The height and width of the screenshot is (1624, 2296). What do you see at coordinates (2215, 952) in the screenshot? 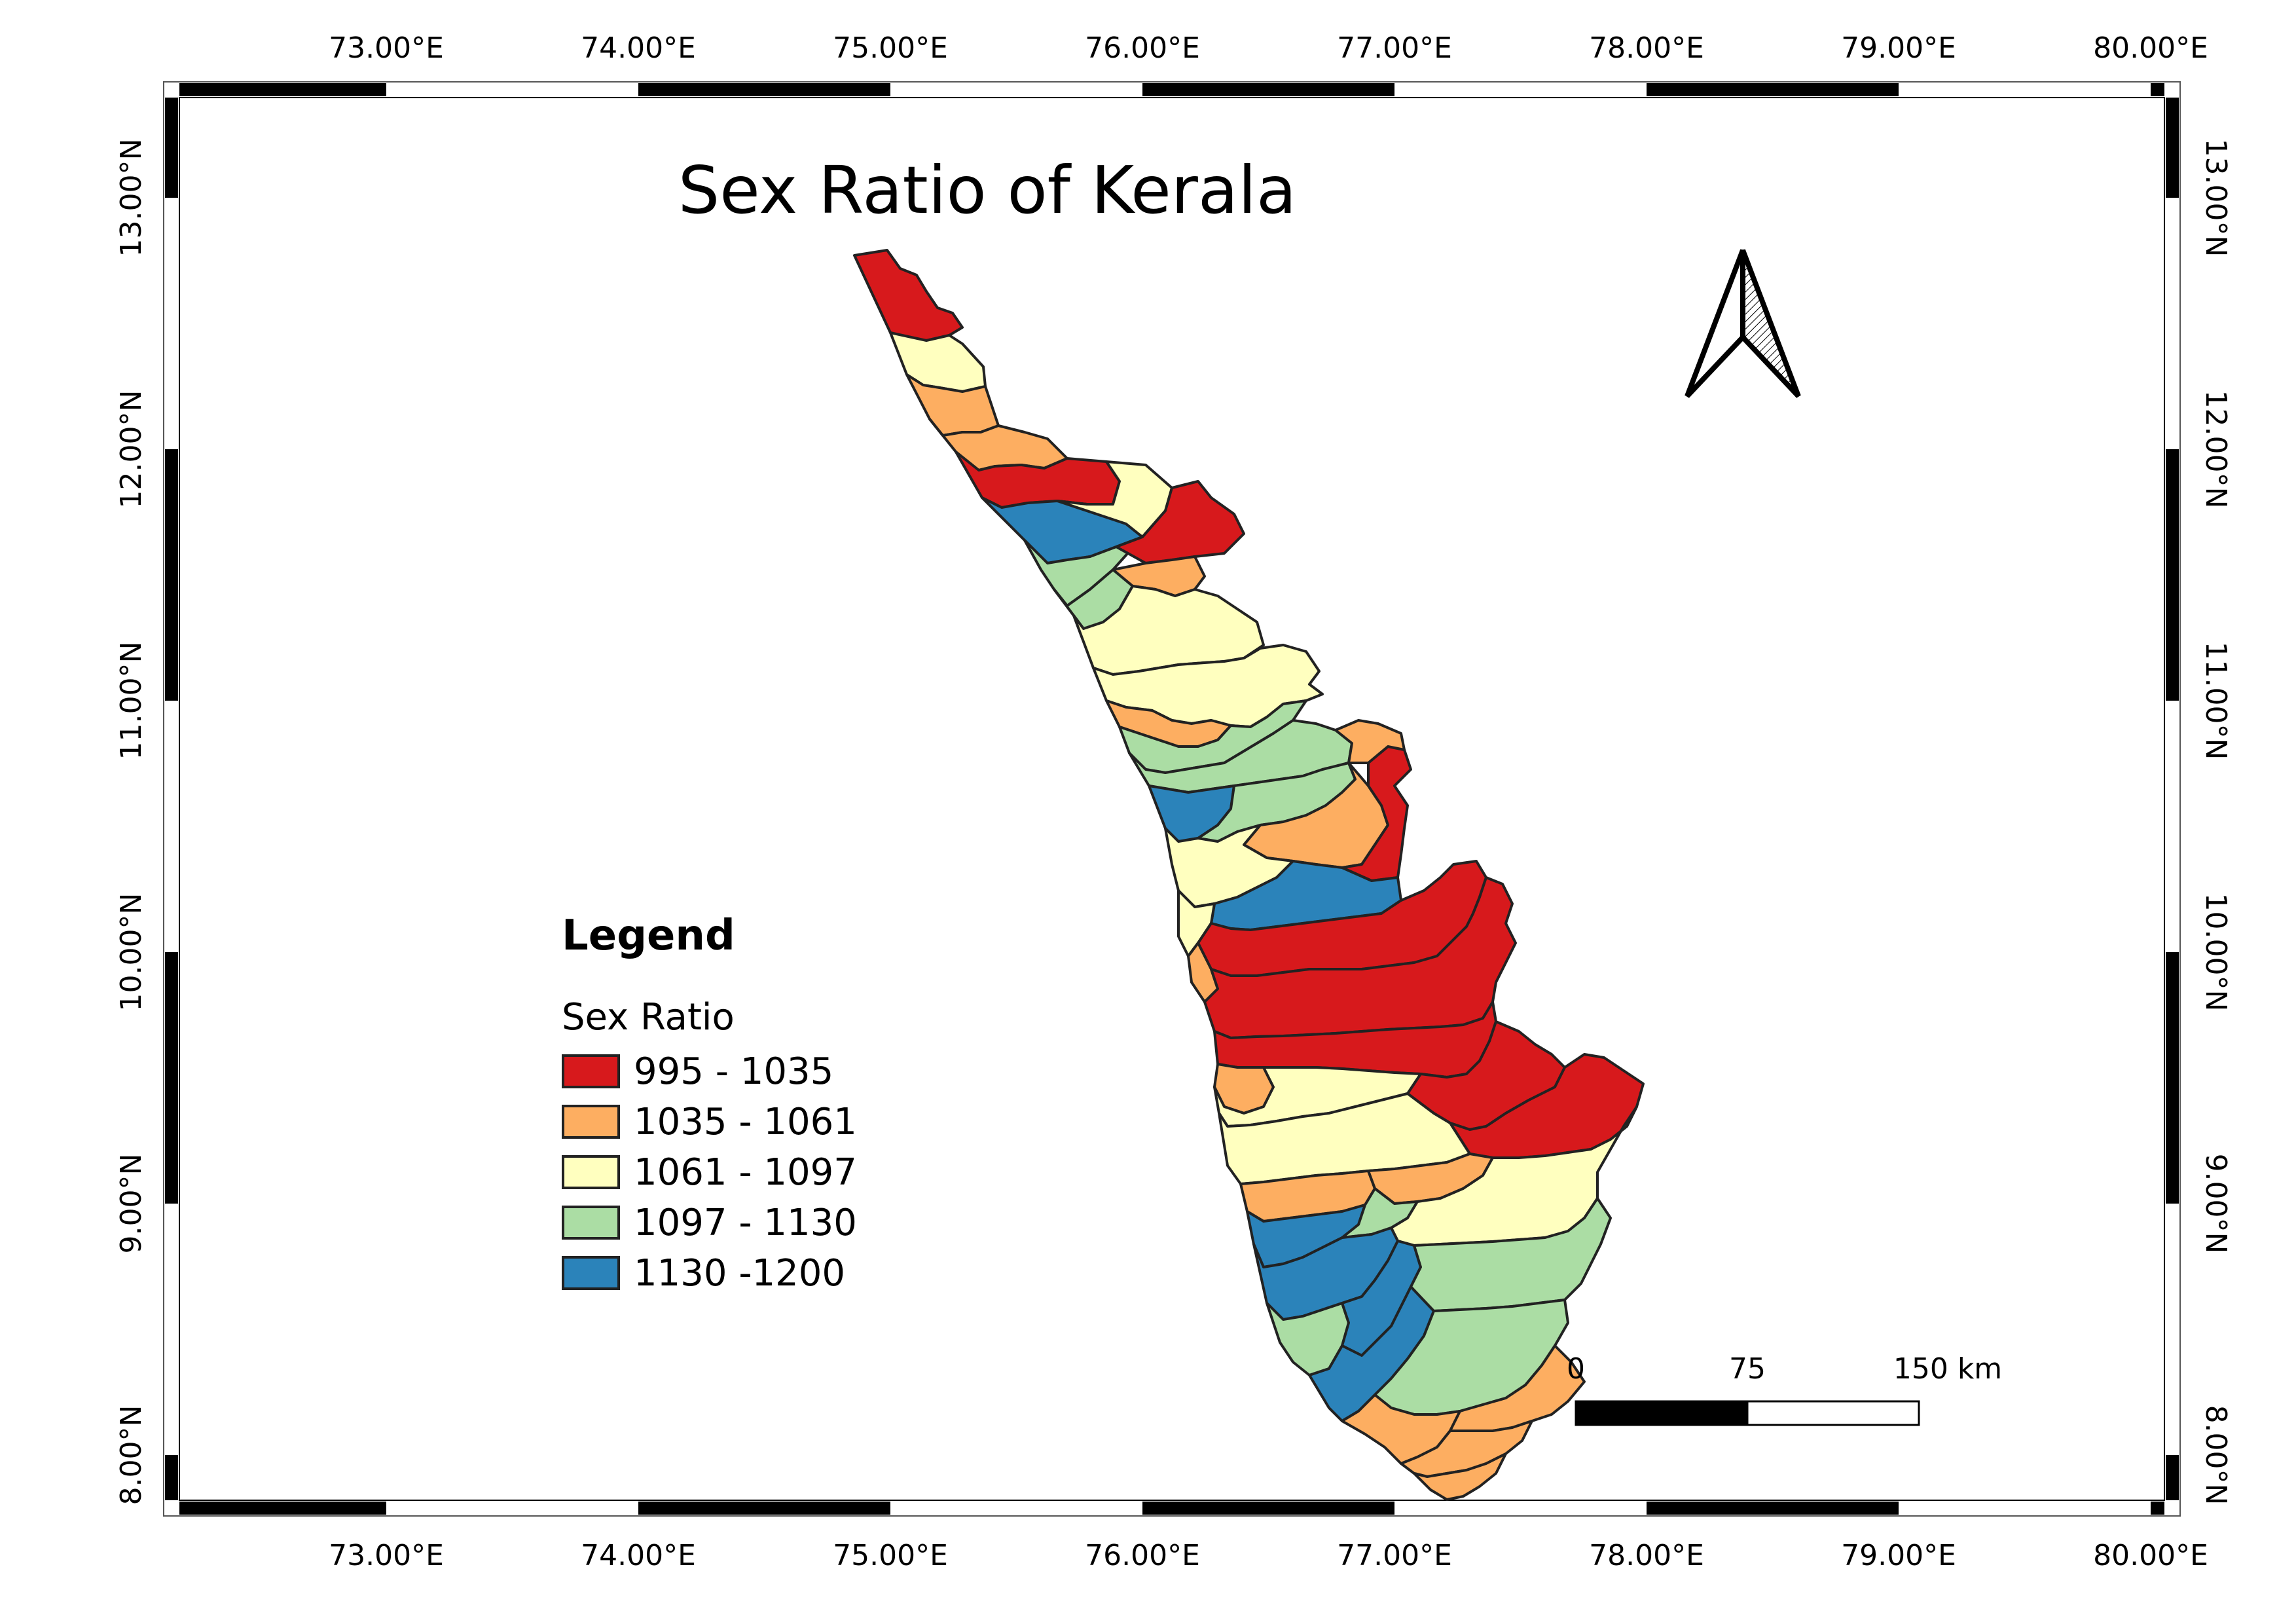
I see `lat-label-right: 10.00°N` at bounding box center [2215, 952].